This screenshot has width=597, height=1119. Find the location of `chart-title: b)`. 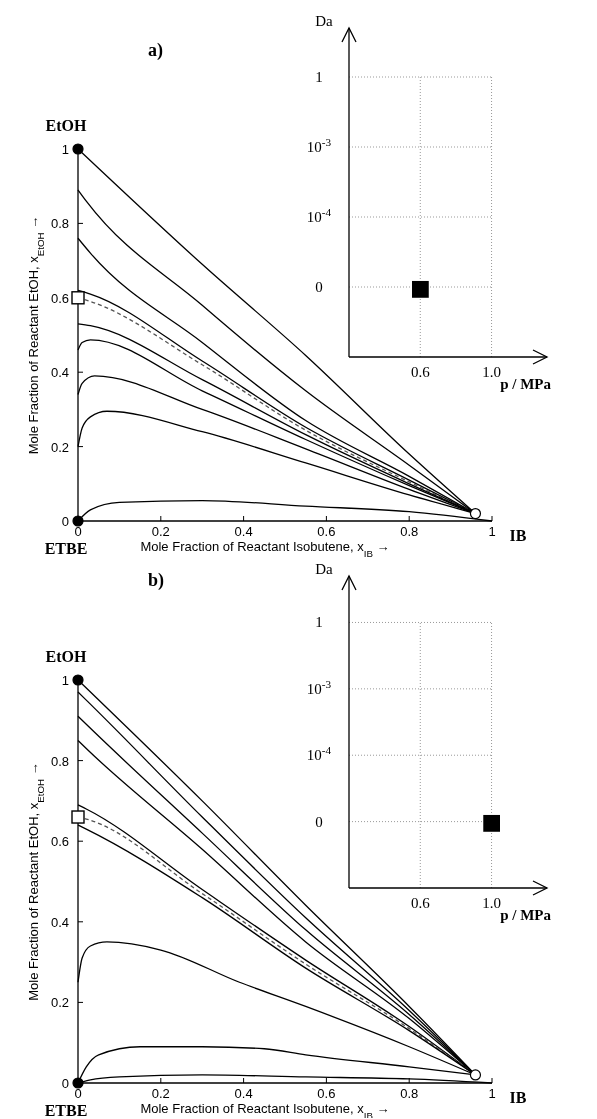

chart-title: b) is located at coordinates (156, 580).